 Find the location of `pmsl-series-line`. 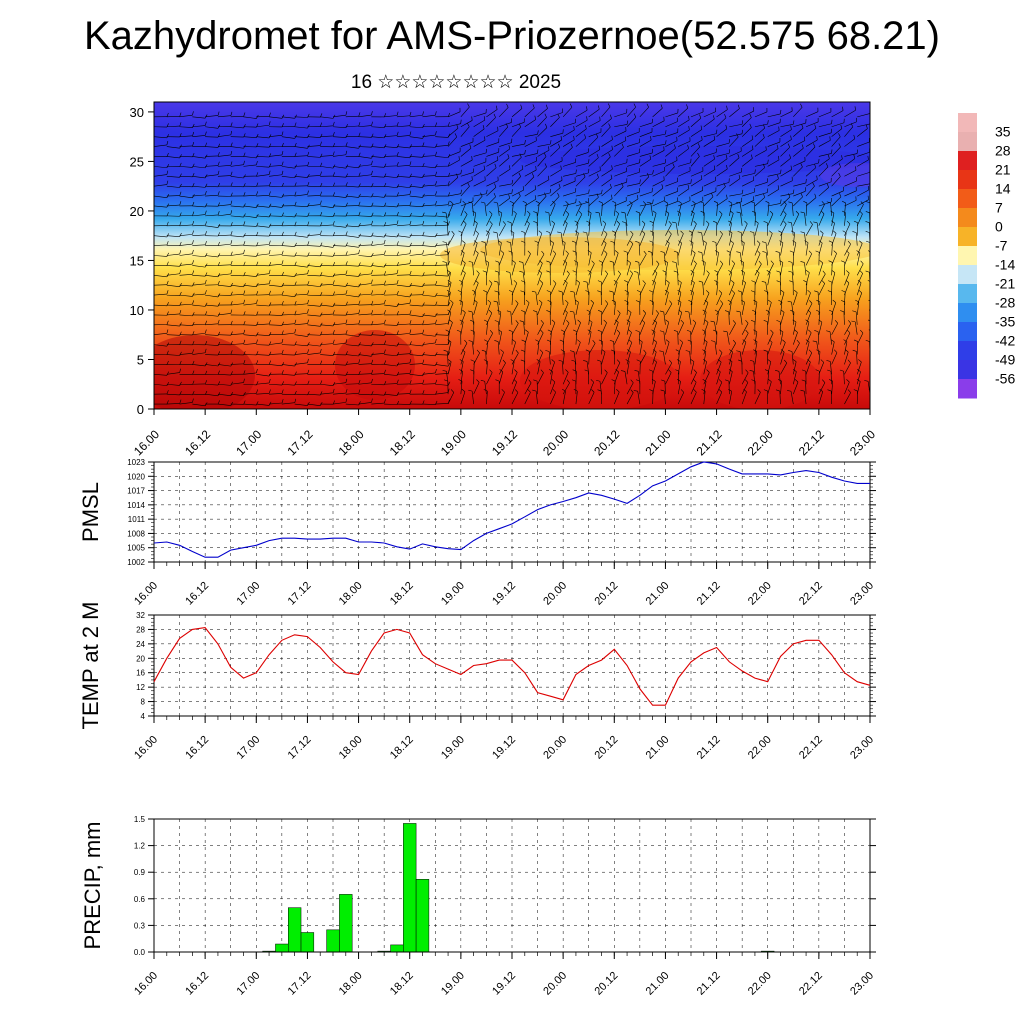

pmsl-series-line is located at coordinates (511, 509).